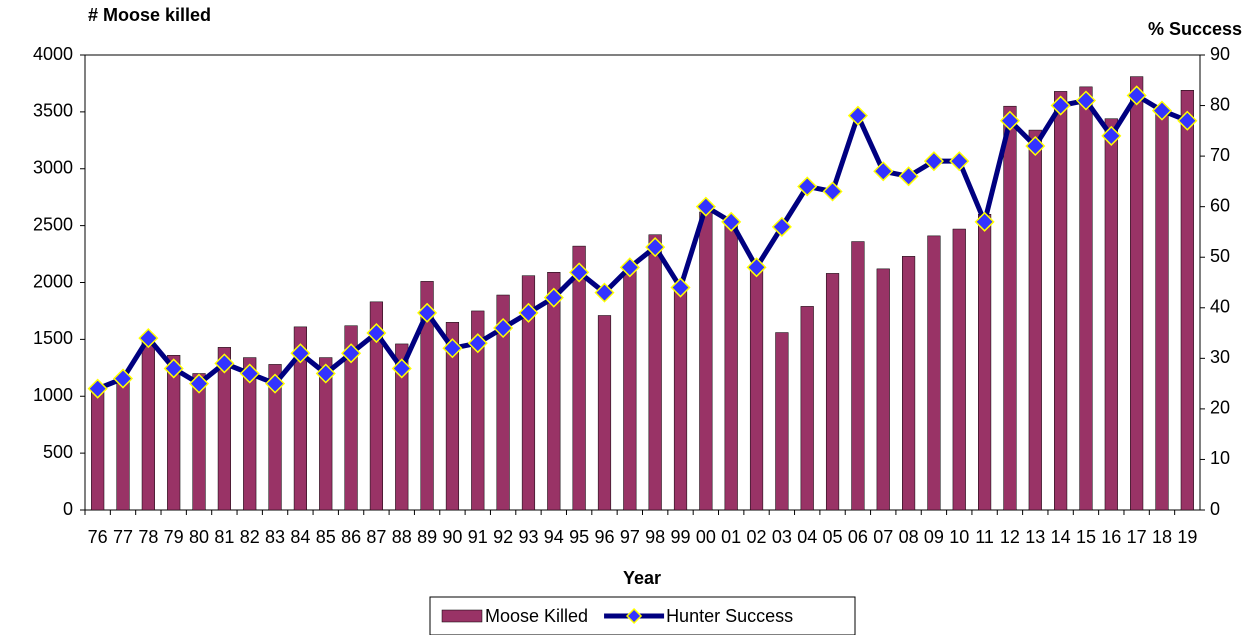 This screenshot has width=1255, height=635. What do you see at coordinates (729, 616) in the screenshot?
I see `legend-label: Hunter Success` at bounding box center [729, 616].